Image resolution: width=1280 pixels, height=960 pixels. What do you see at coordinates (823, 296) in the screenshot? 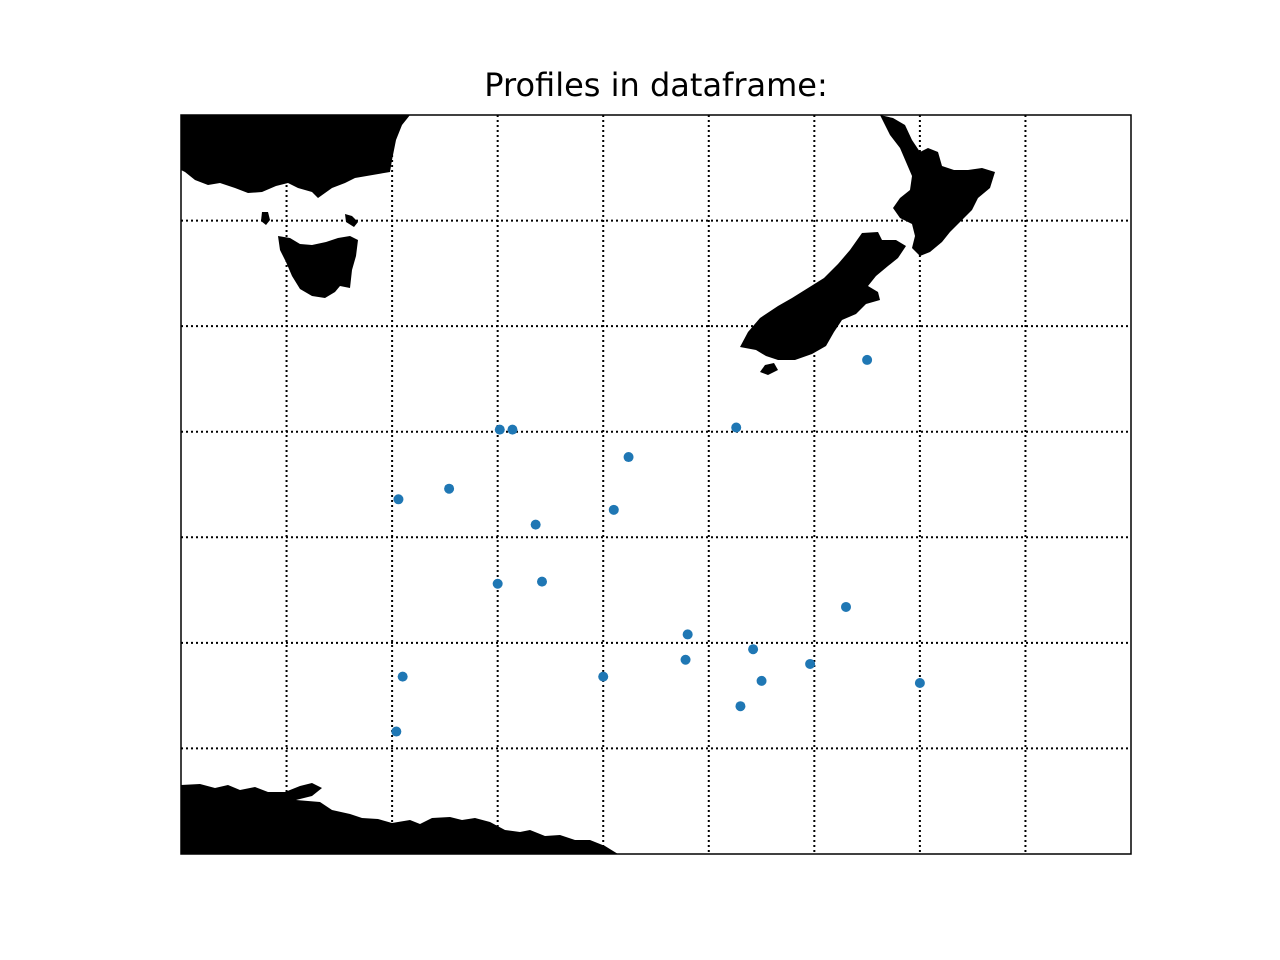
I see `nz-south-island` at bounding box center [823, 296].